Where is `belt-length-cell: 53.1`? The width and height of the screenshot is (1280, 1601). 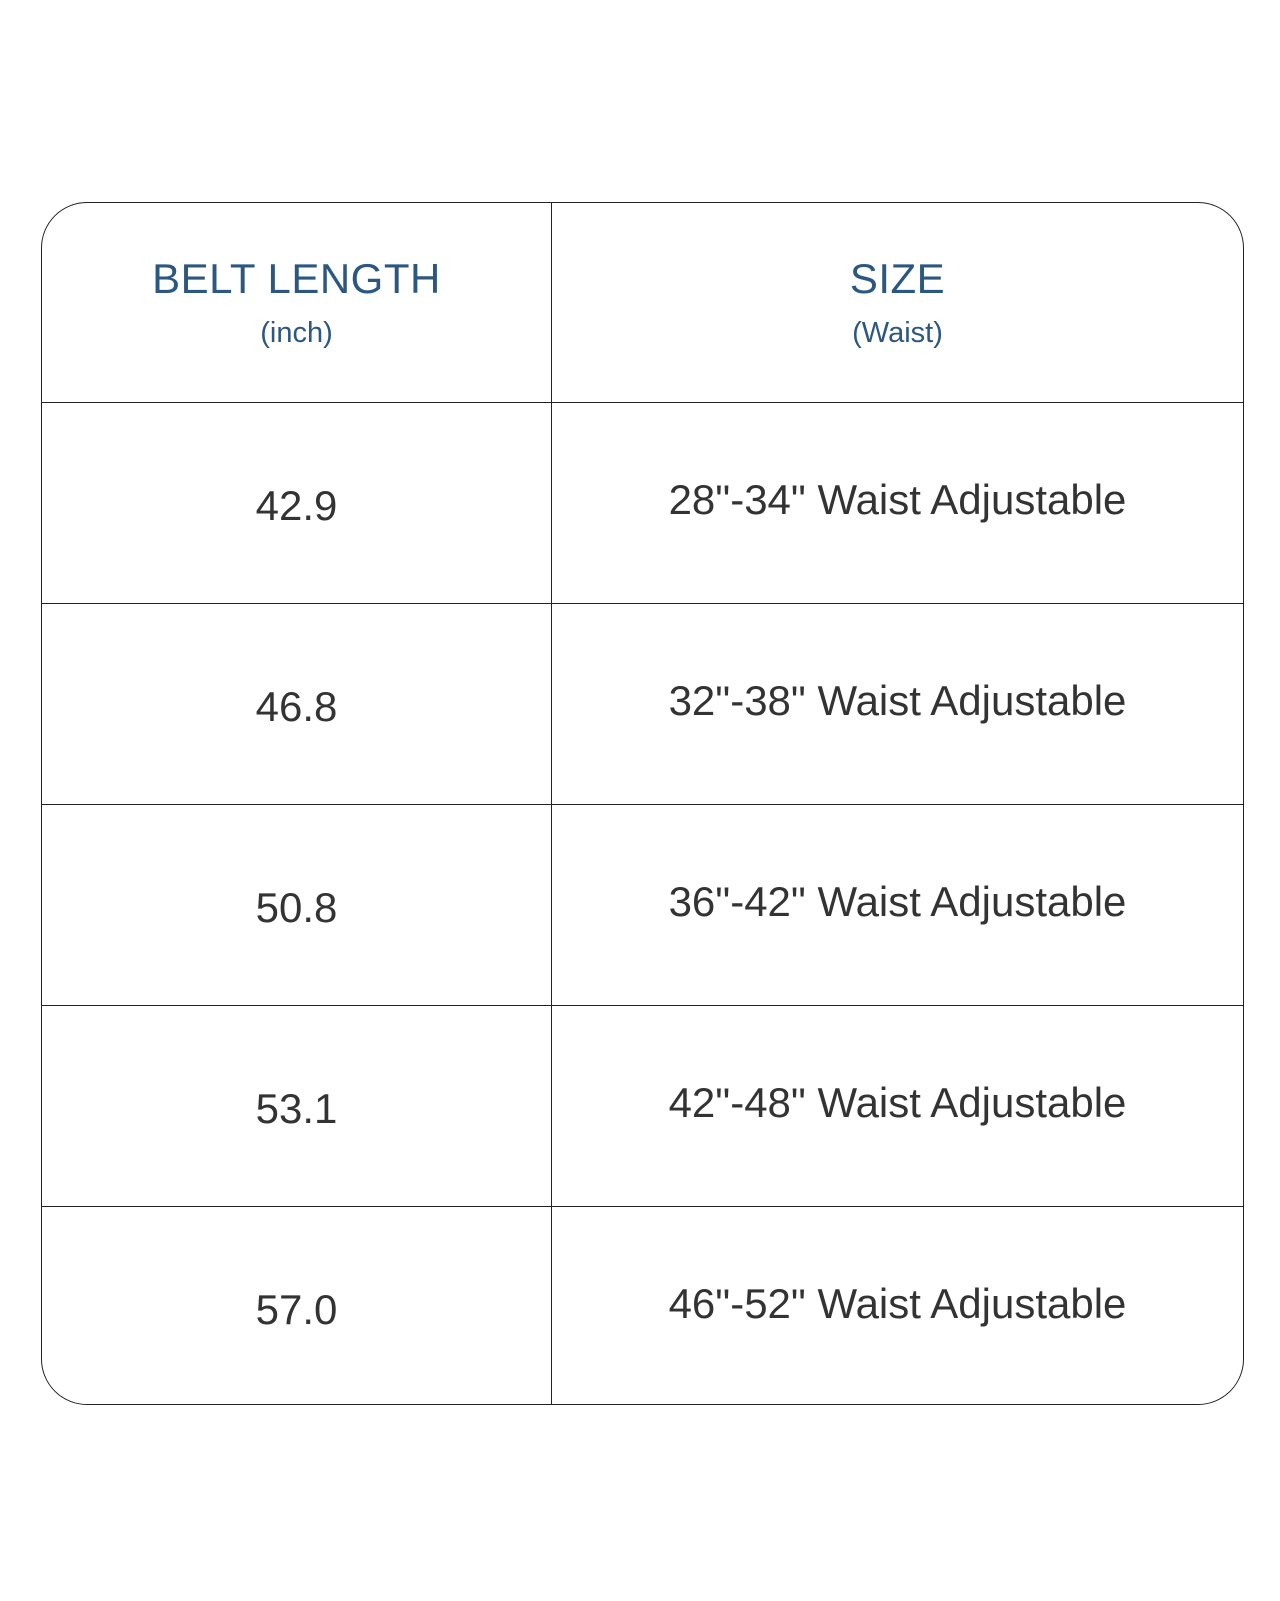
belt-length-cell: 53.1 is located at coordinates (296, 1108).